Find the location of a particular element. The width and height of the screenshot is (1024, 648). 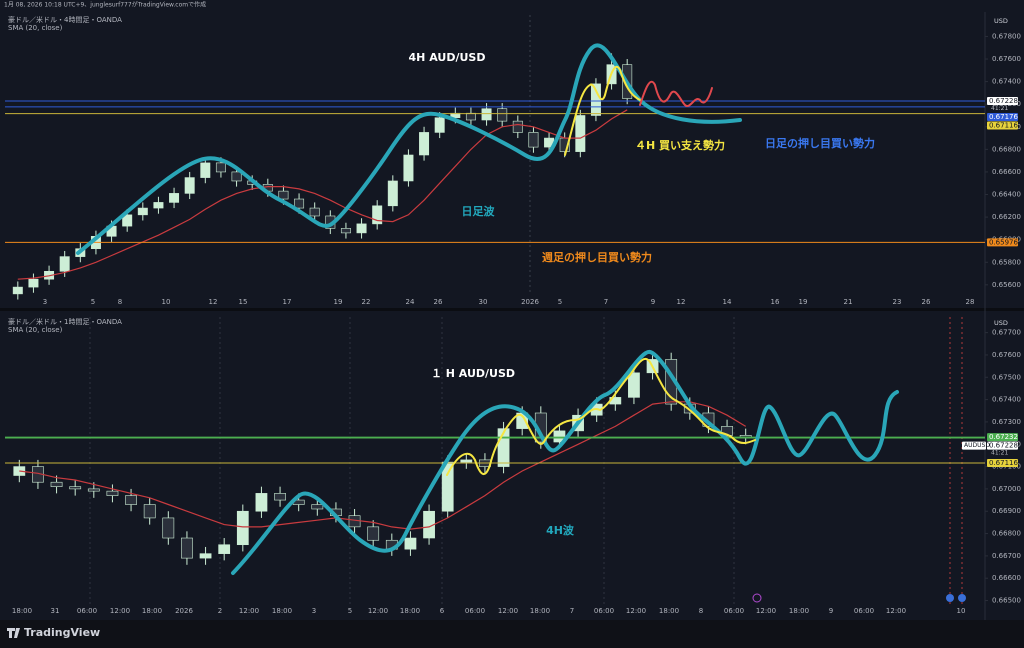

x-tick-label: 26 is located at coordinates (438, 302).